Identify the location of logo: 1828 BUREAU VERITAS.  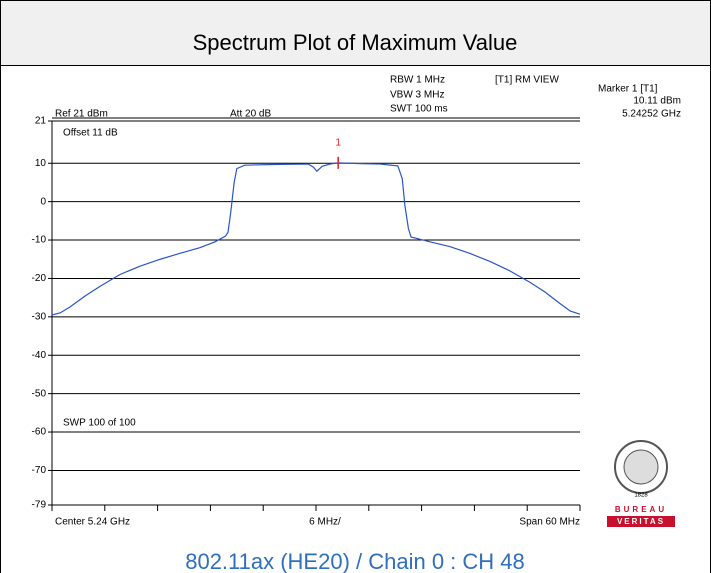
(641, 483).